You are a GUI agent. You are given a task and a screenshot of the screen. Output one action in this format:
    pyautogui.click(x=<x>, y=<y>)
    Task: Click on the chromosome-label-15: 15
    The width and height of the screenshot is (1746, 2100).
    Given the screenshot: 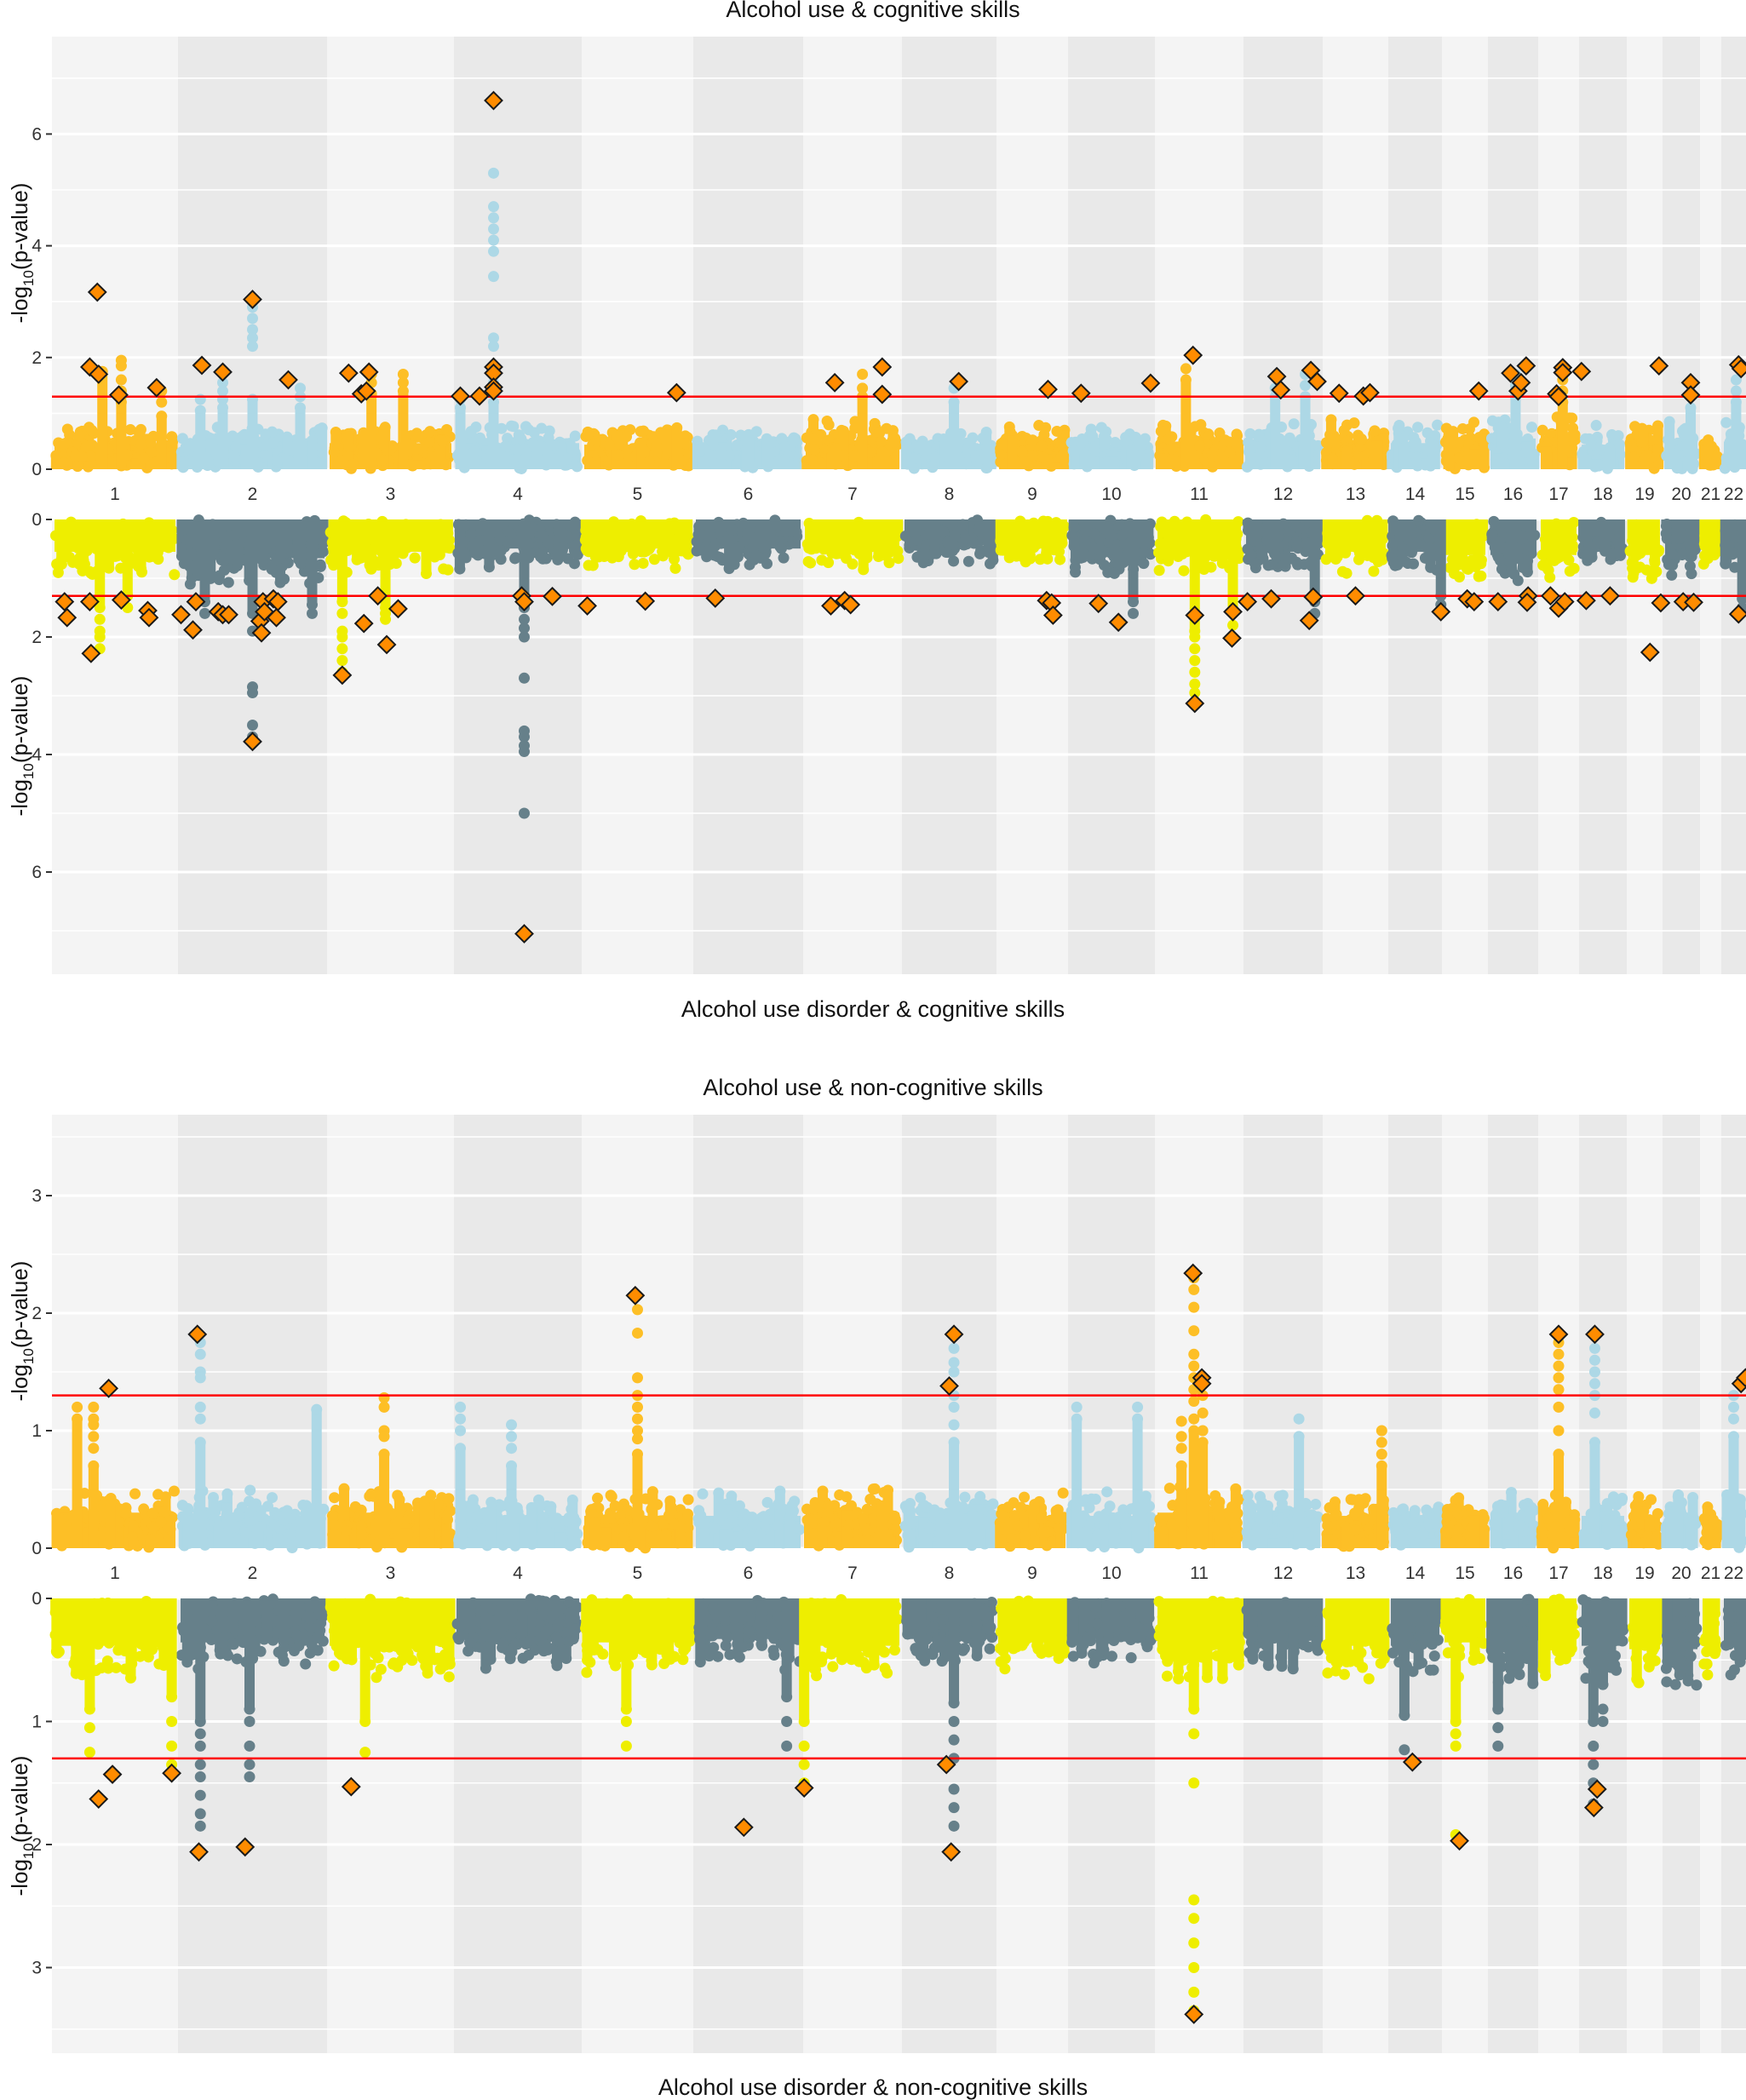 What is the action you would take?
    pyautogui.click(x=1464, y=495)
    